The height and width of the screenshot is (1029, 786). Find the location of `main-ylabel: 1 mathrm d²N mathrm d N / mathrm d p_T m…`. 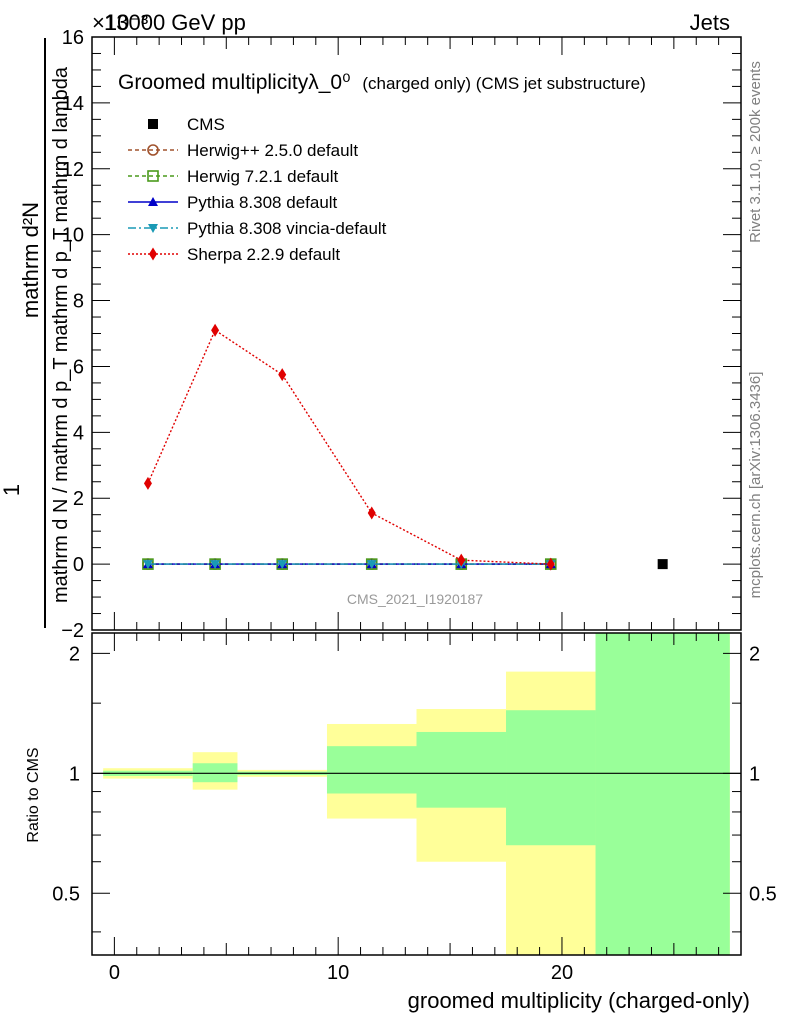

main-ylabel: 1 mathrm d²N mathrm d N / mathrm d p_T m… is located at coordinates (36, 333).